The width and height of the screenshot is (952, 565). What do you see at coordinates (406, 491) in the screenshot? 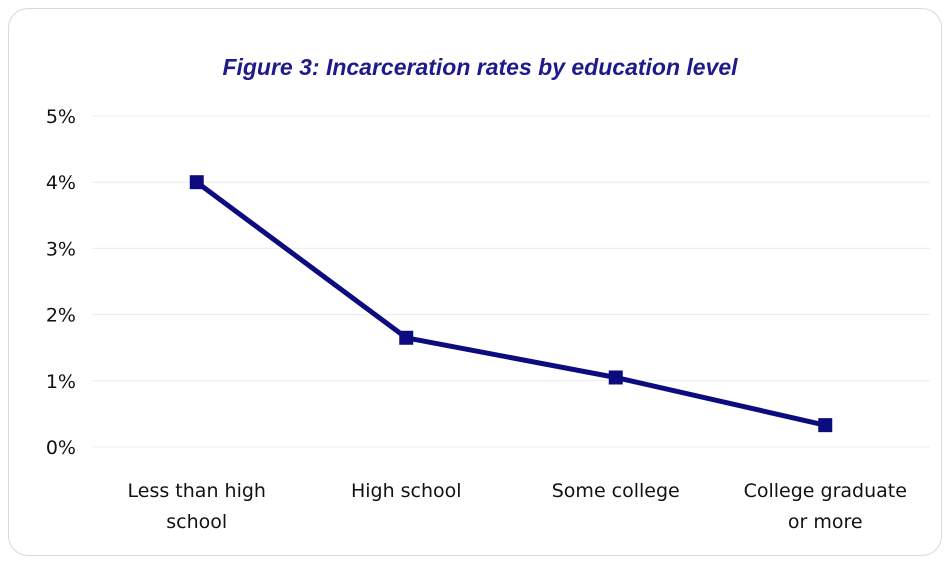
I see `x-tick-label: High school` at bounding box center [406, 491].